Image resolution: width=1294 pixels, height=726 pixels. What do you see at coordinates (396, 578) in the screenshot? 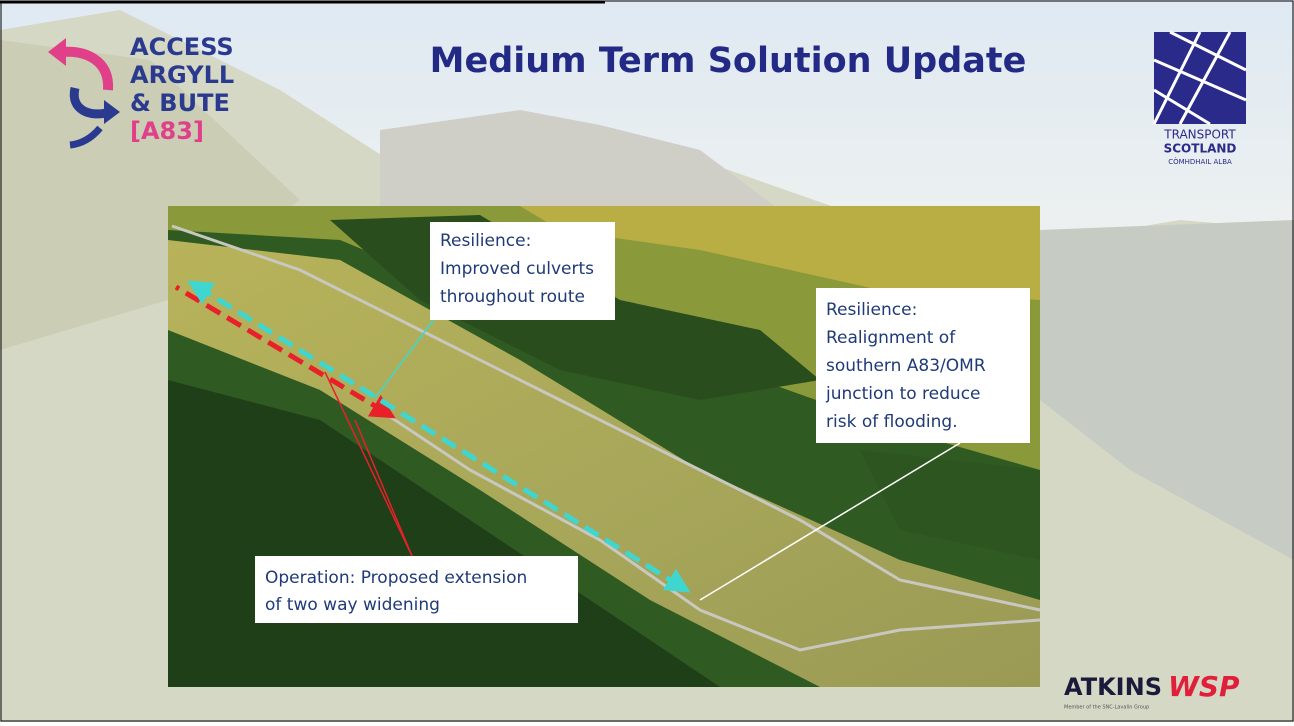
I see `callout-text: Operation: Proposed extension` at bounding box center [396, 578].